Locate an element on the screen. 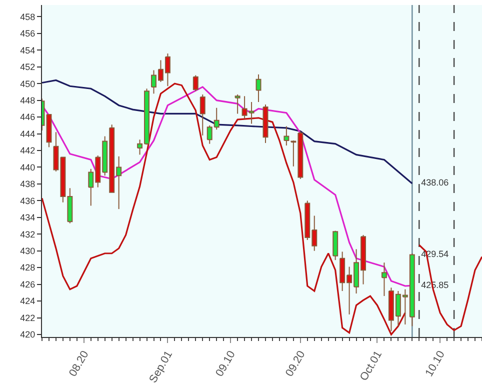 The width and height of the screenshot is (482, 391). y-tick-label: 452 is located at coordinates (28, 67).